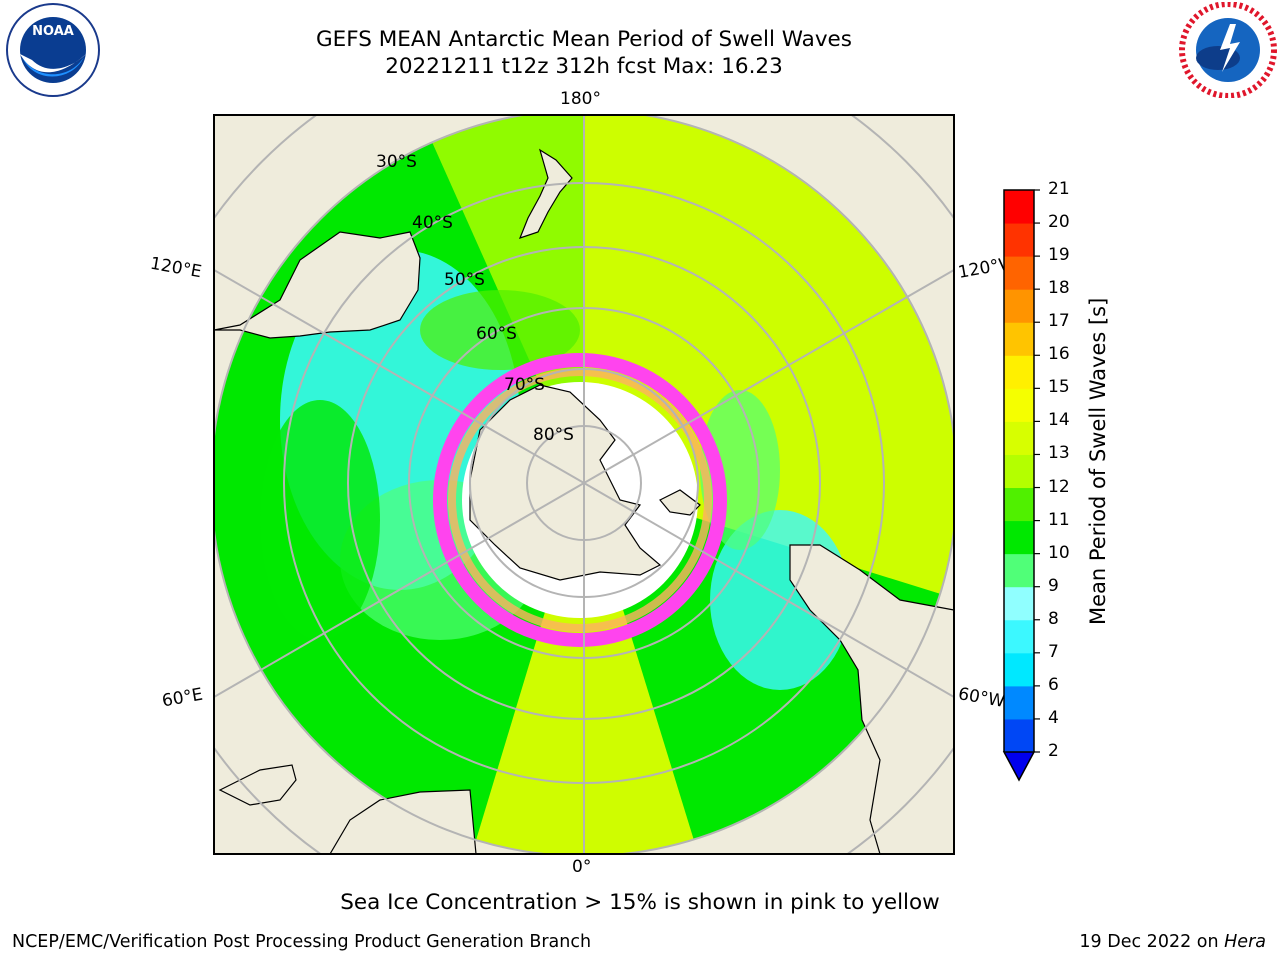  Describe the element at coordinates (432, 223) in the screenshot. I see `lat-label-40s: 40°S` at that location.